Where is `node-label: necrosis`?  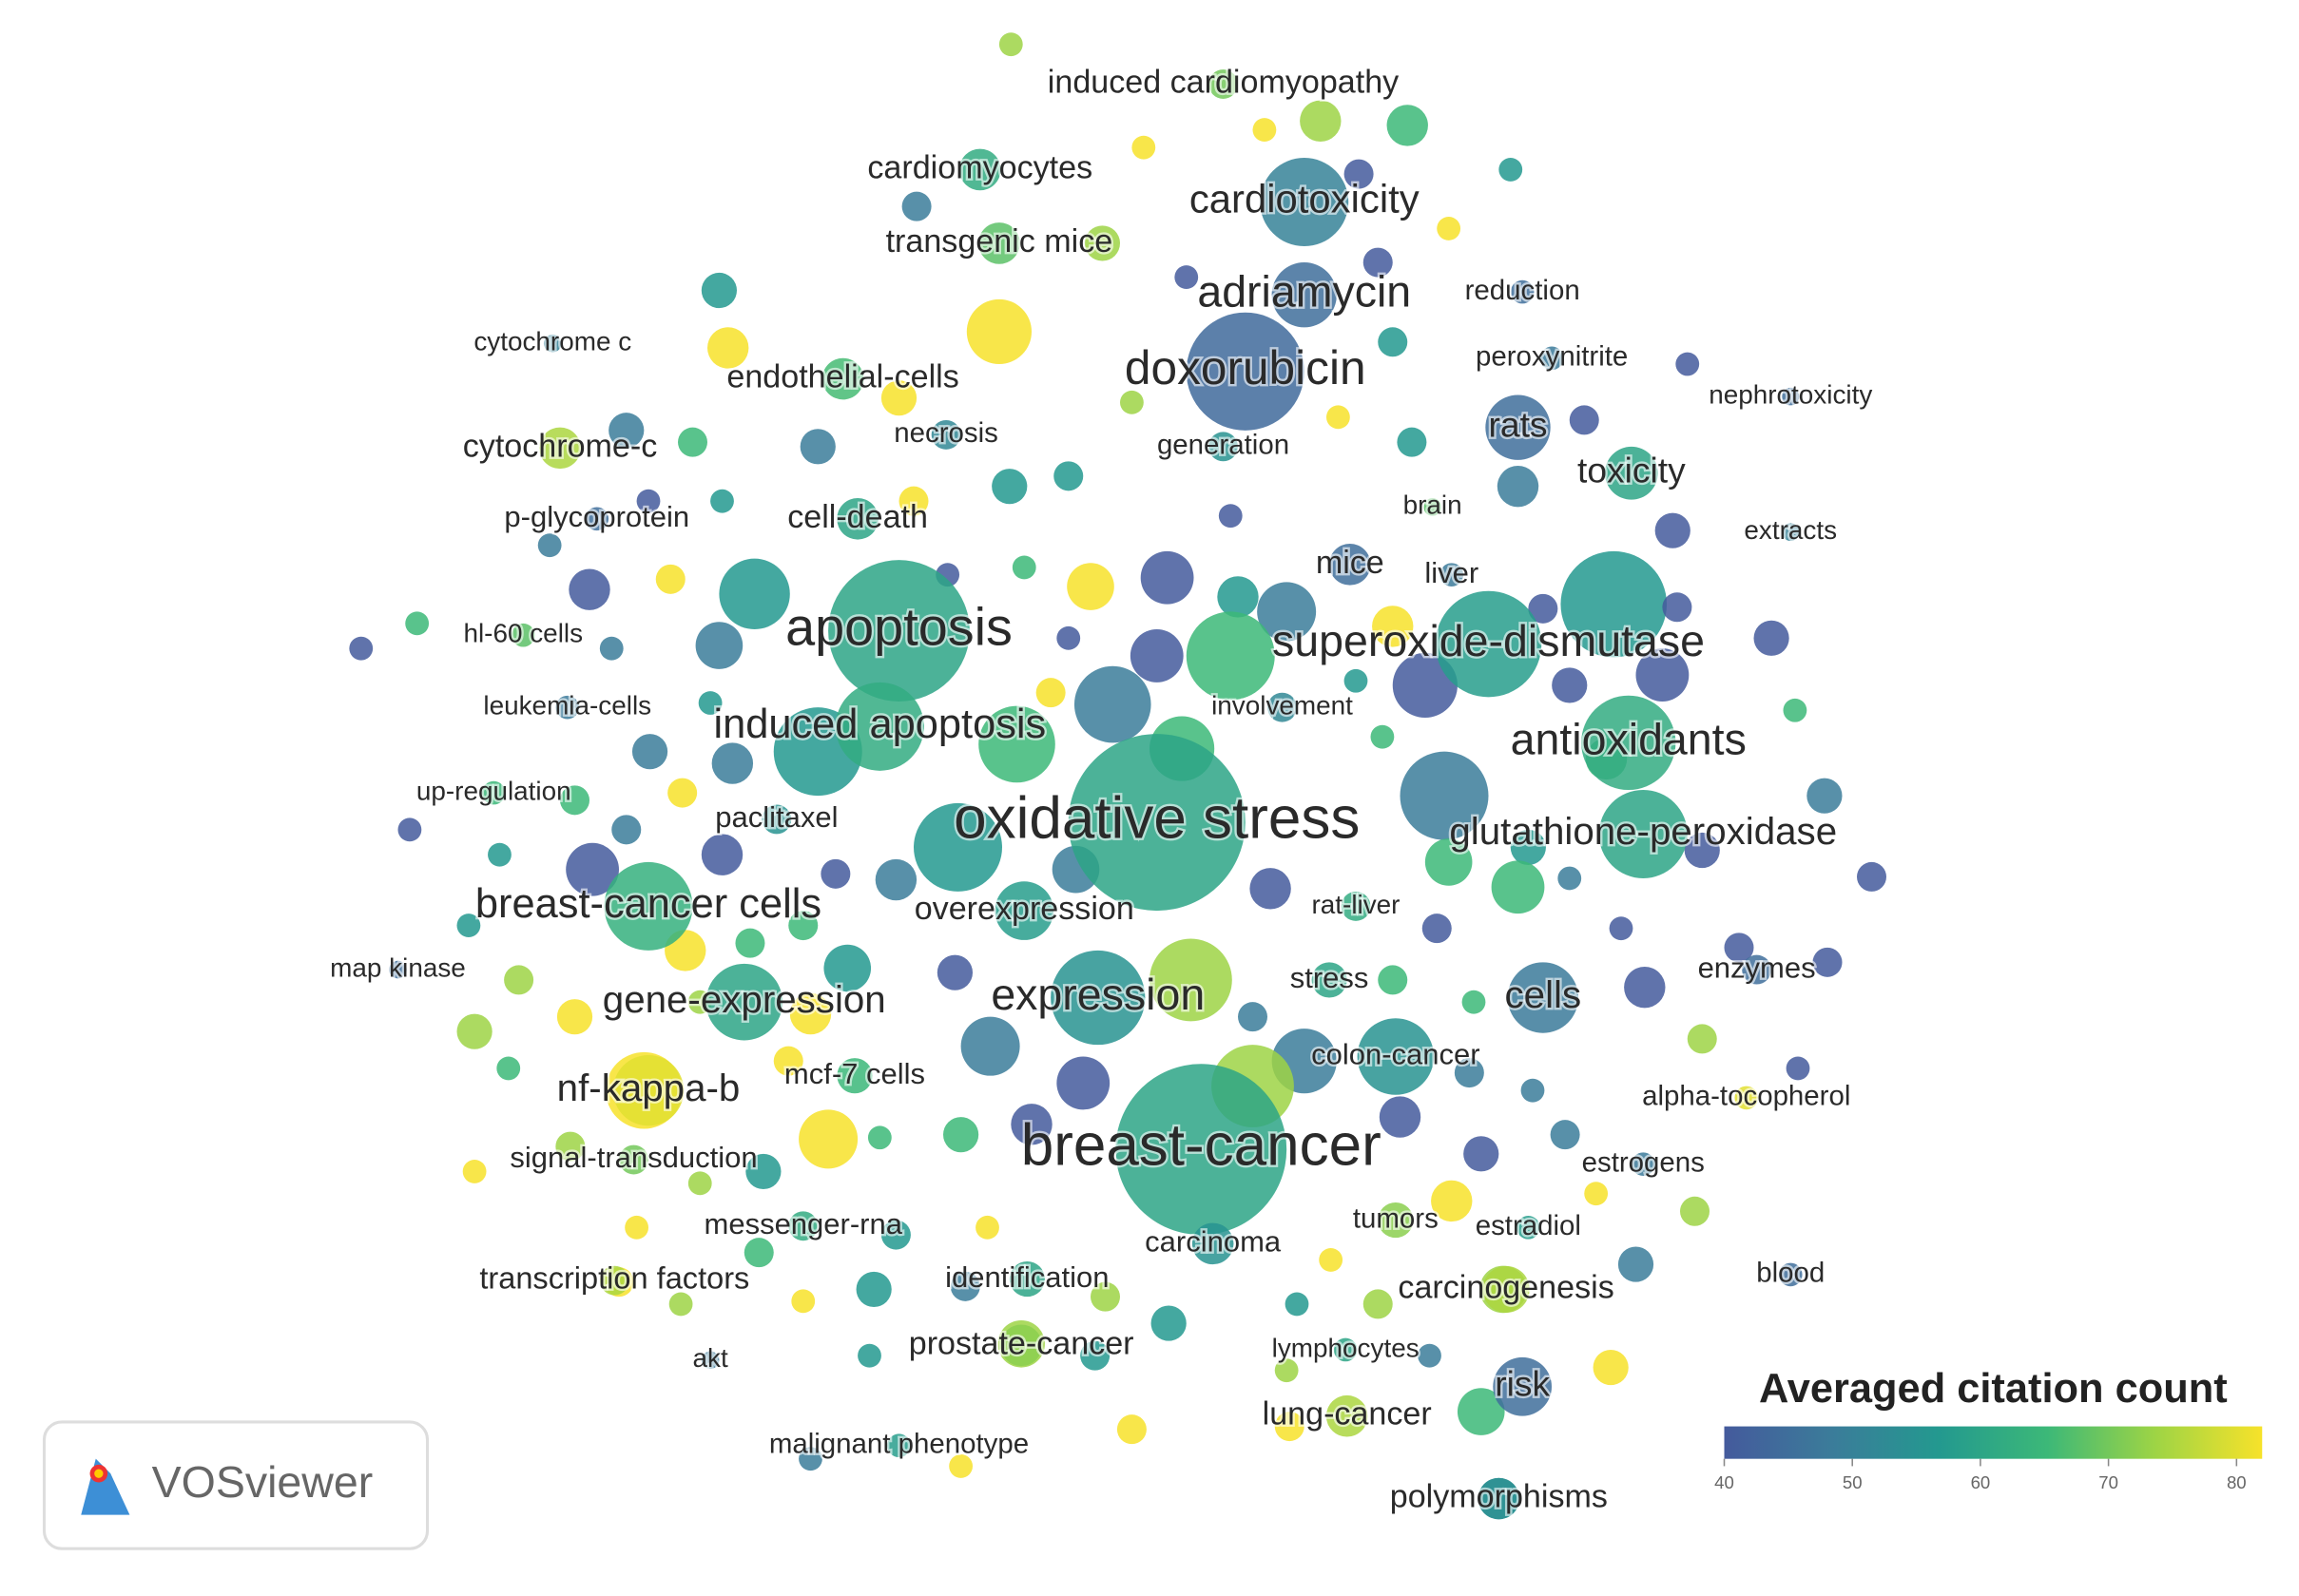 node-label: necrosis is located at coordinates (946, 433).